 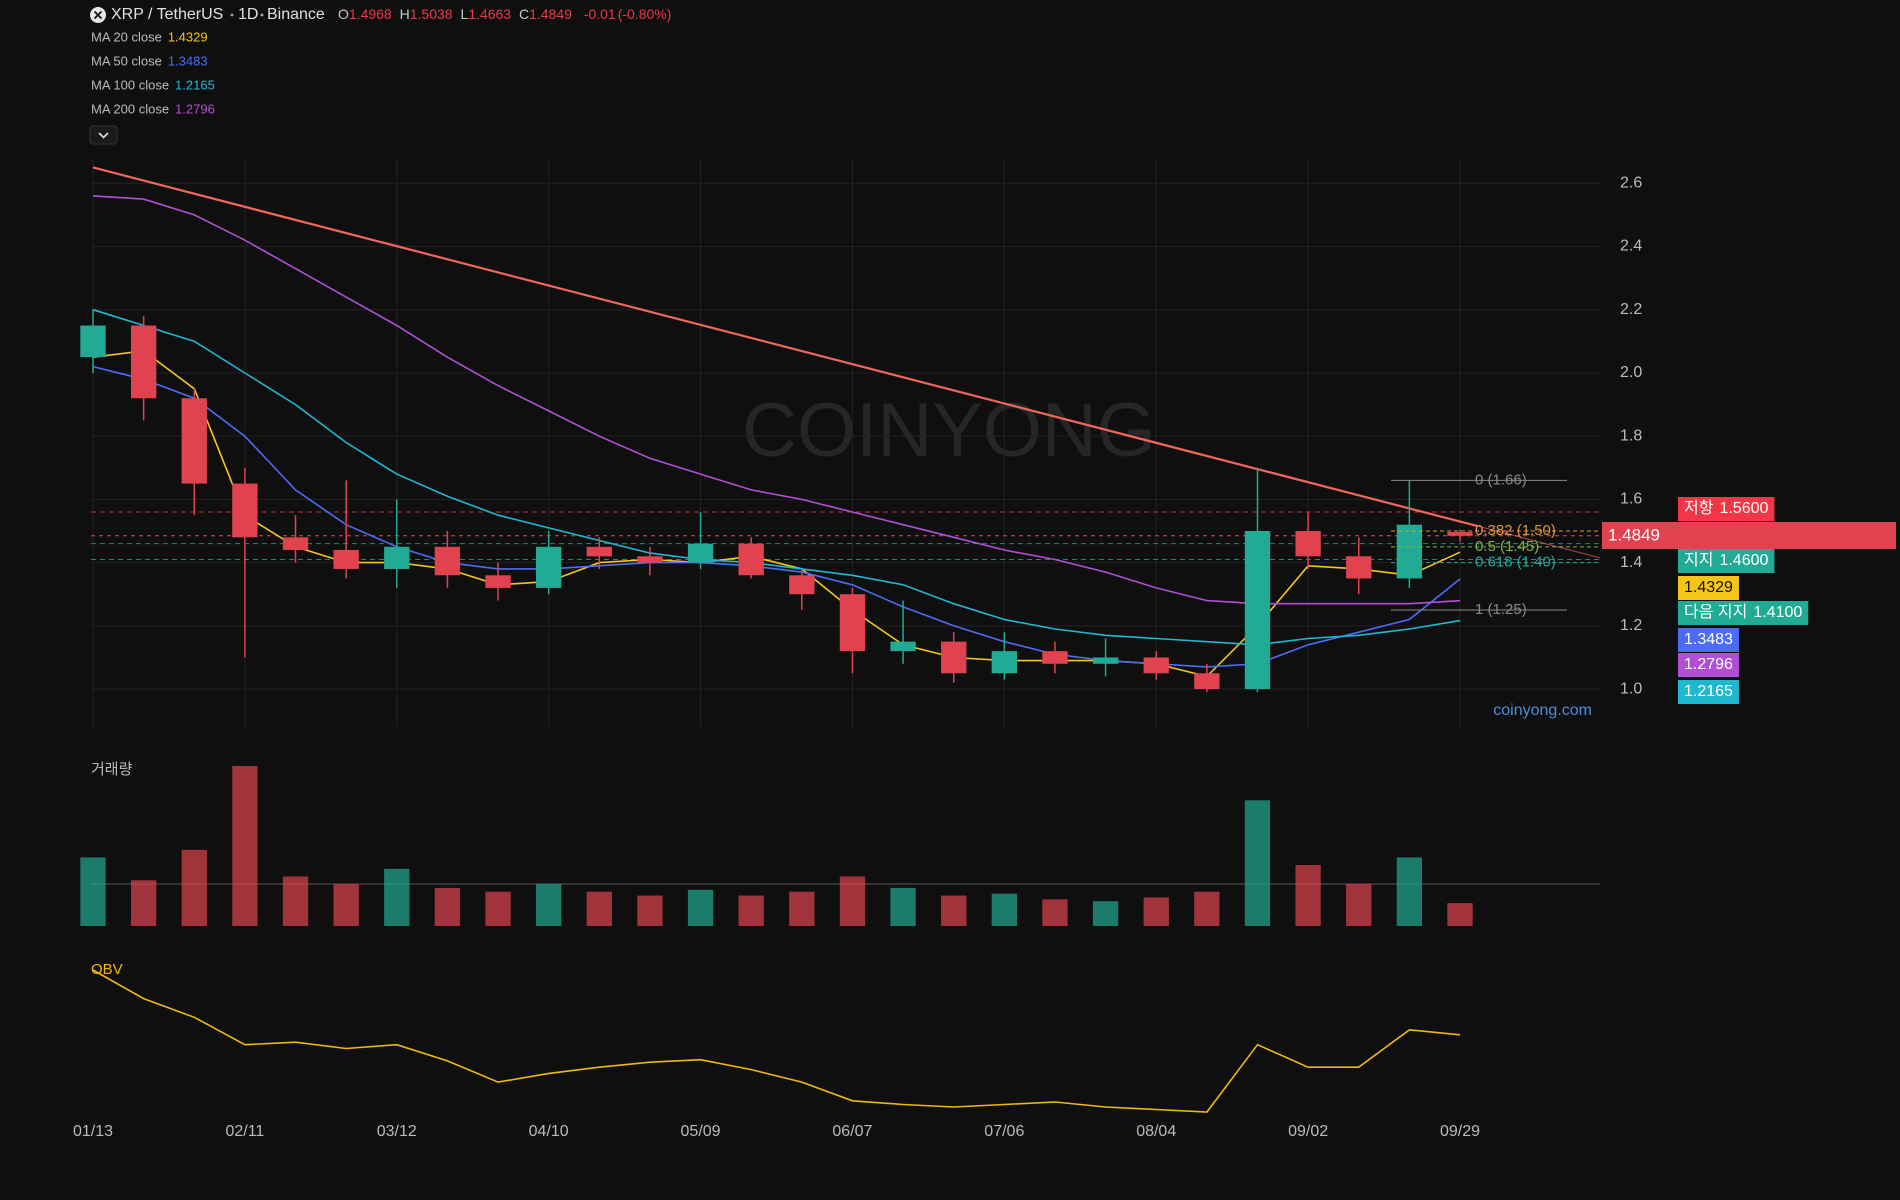 I want to click on price-tag-text: 1.2796, so click(x=1708, y=664).